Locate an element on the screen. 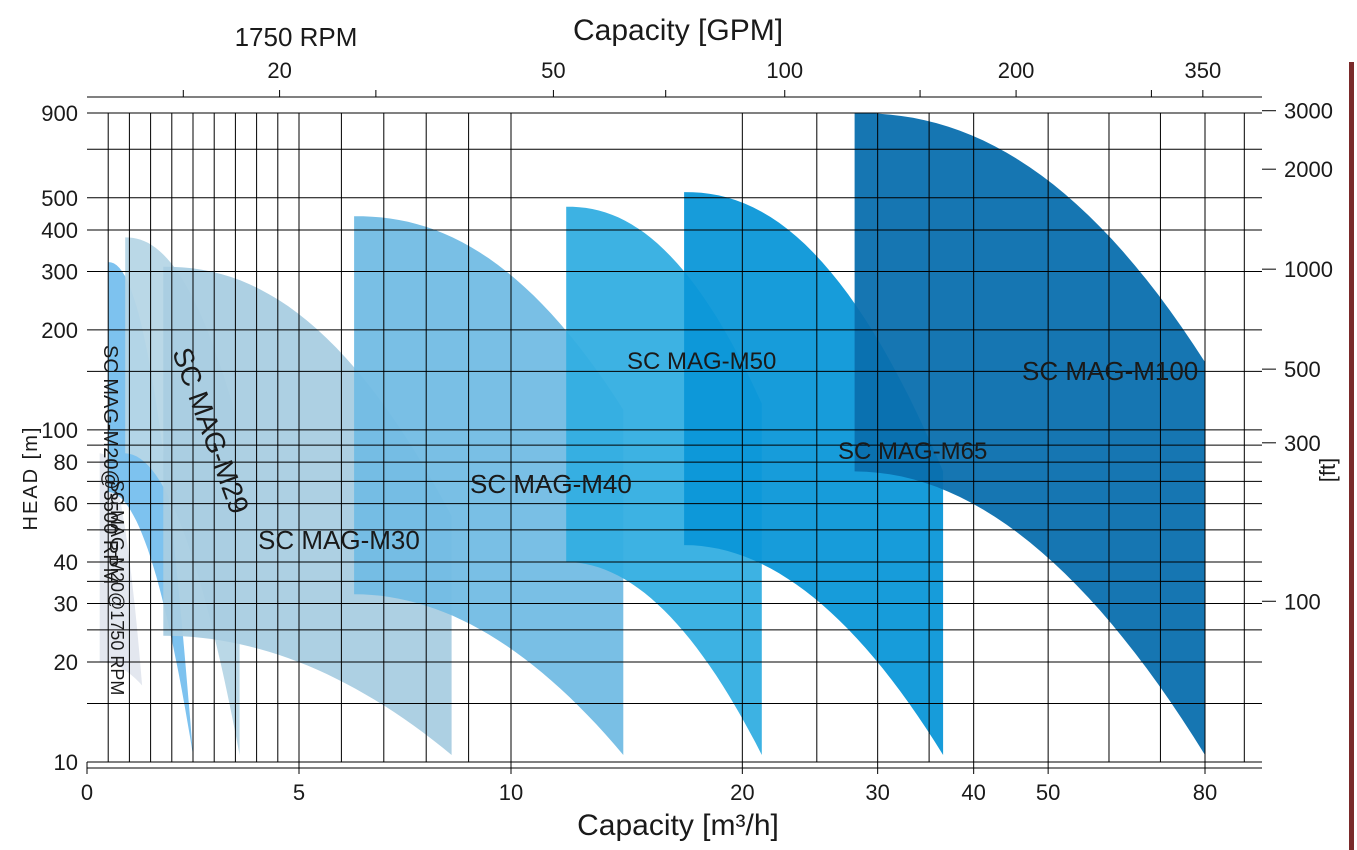  gpm-tick-label: 100 is located at coordinates (784, 70).